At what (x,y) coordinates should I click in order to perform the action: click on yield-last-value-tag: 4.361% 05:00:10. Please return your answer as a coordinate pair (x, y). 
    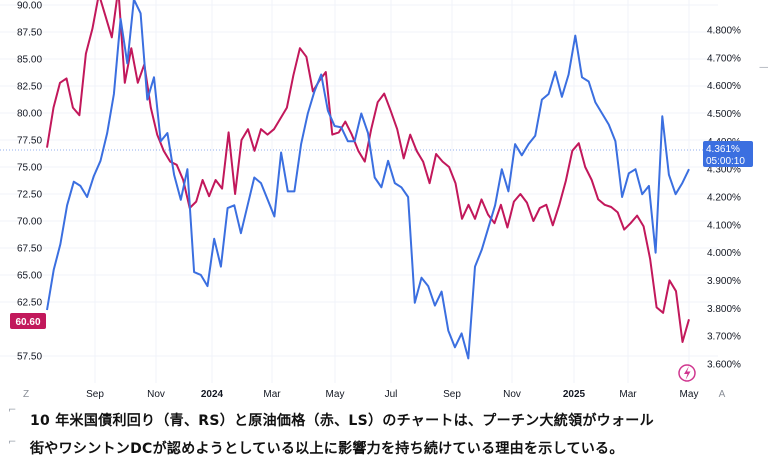
    Looking at the image, I should click on (728, 154).